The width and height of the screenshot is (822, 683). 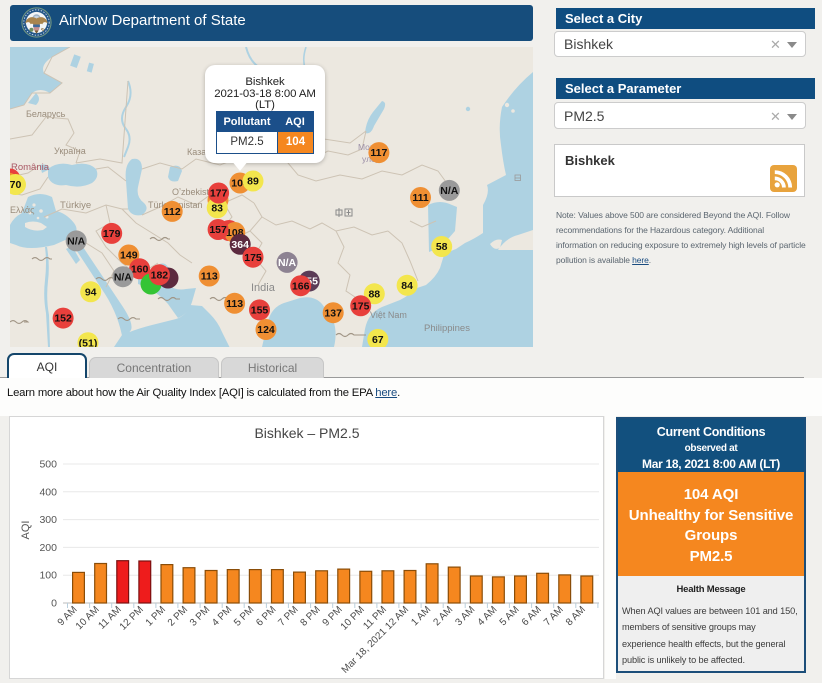 What do you see at coordinates (266, 616) in the screenshot?
I see `svg-text: 6 PM` at bounding box center [266, 616].